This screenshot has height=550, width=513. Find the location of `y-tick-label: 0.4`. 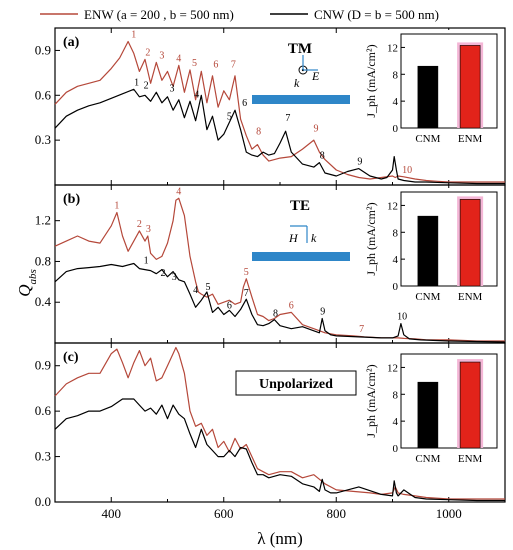

y-tick-label: 0.4 is located at coordinates (43, 301).